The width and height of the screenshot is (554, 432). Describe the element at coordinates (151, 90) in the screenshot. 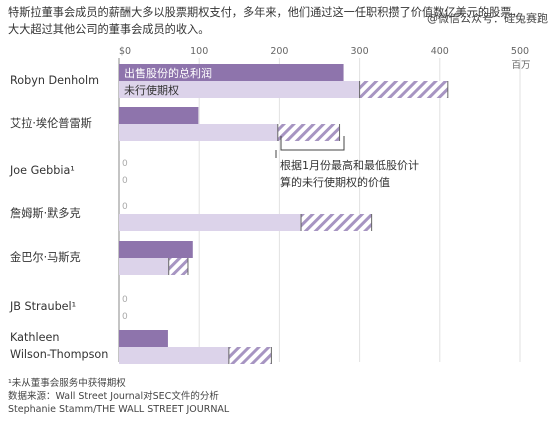

I see `legend-label-unexercised: 未行使期权` at that location.